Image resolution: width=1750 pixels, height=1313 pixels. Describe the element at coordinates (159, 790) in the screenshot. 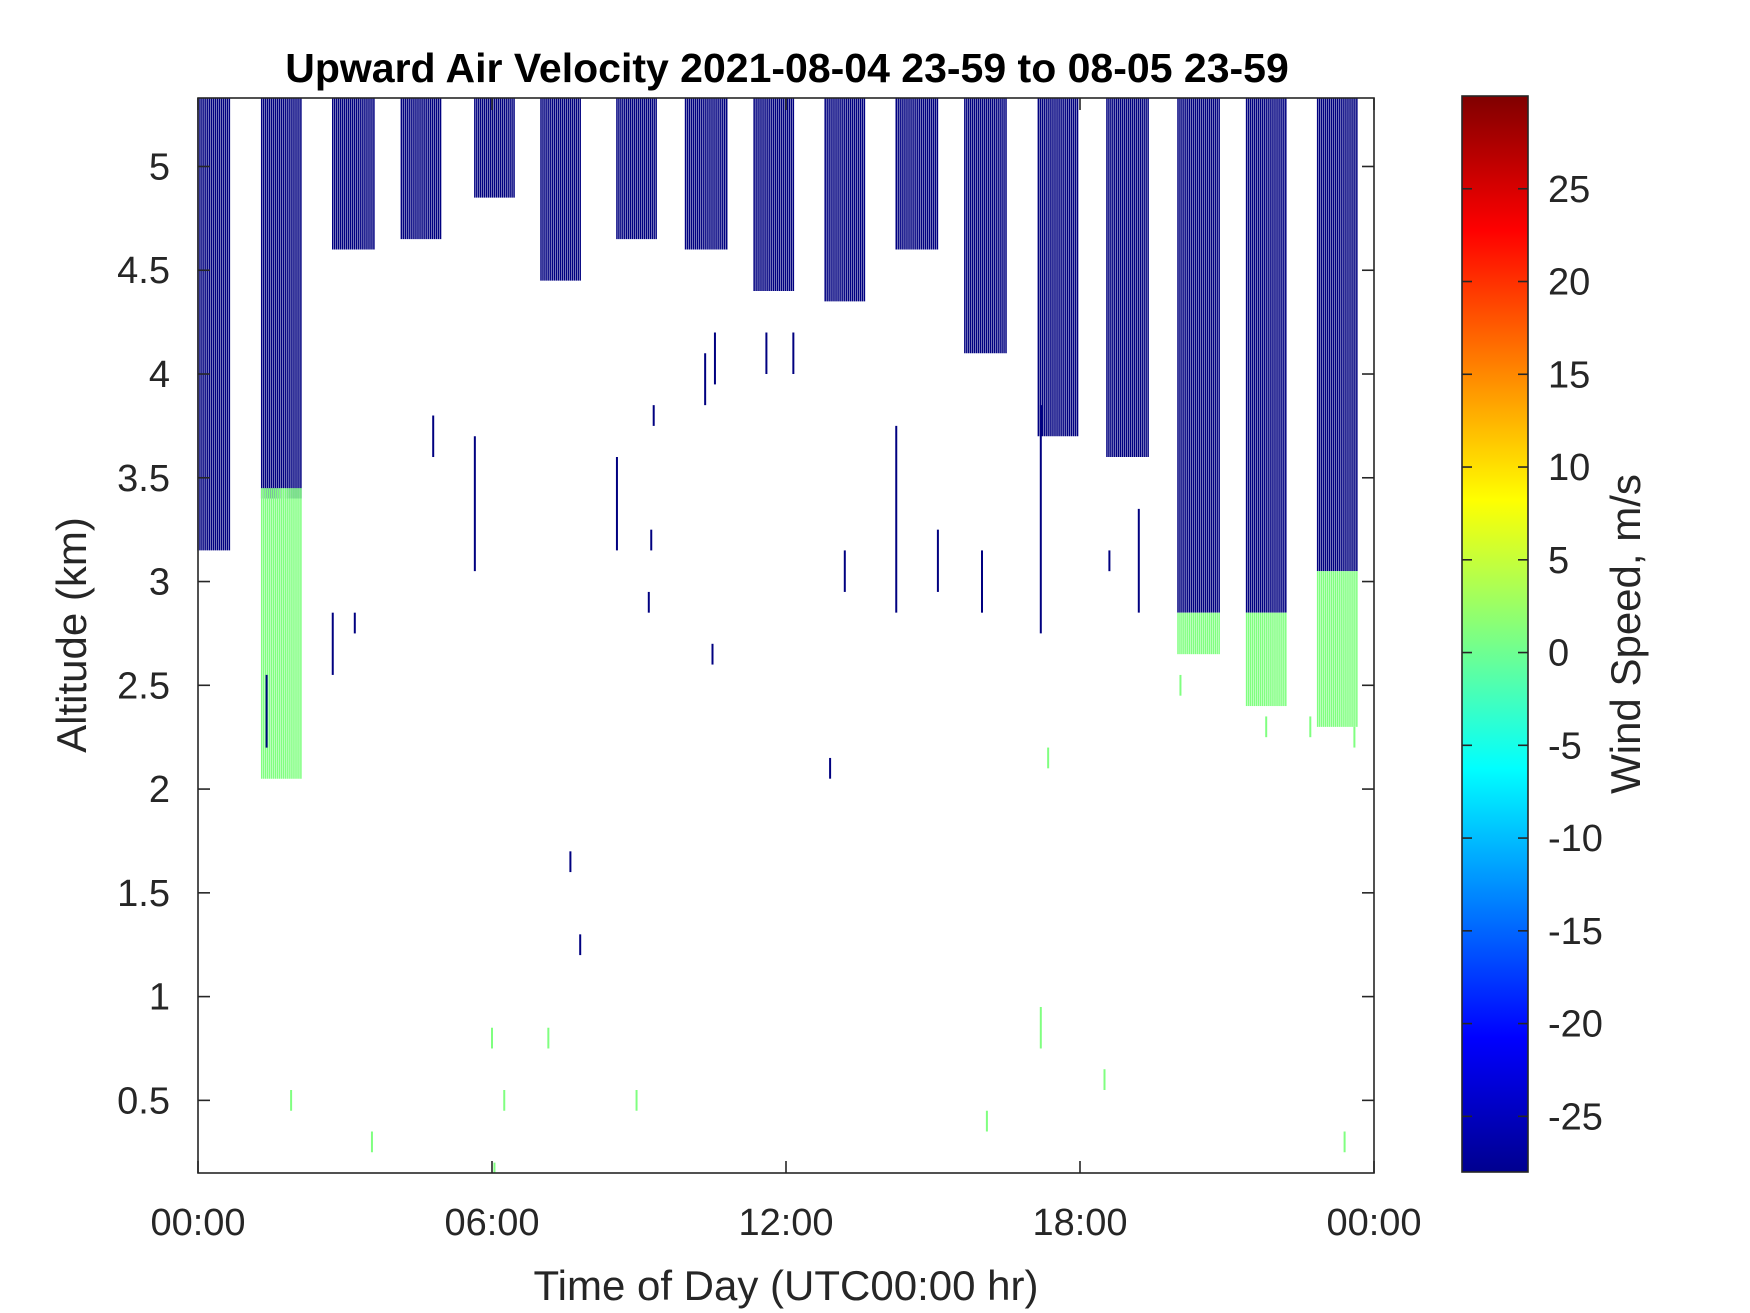

I see `y-tick-label: 2` at that location.